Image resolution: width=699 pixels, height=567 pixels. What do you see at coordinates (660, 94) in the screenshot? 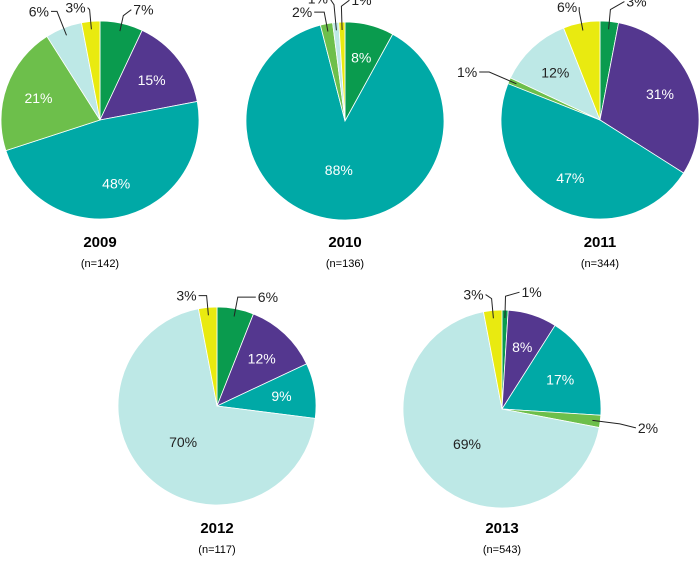
I see `slice-label: 31%` at bounding box center [660, 94].